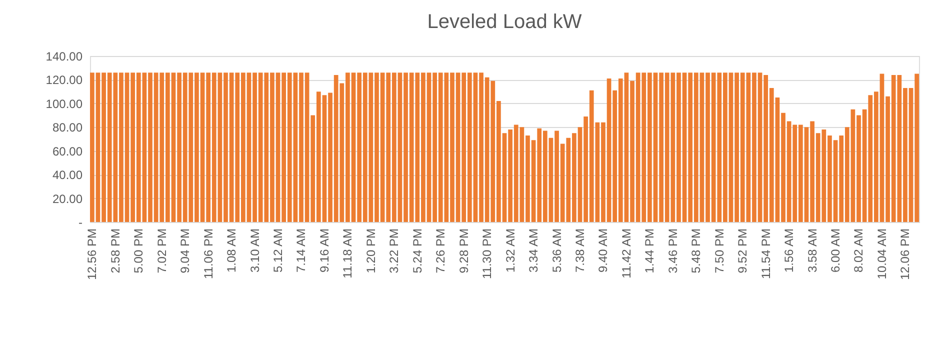  I want to click on x-tick-label: 5.24 PM, so click(417, 251).